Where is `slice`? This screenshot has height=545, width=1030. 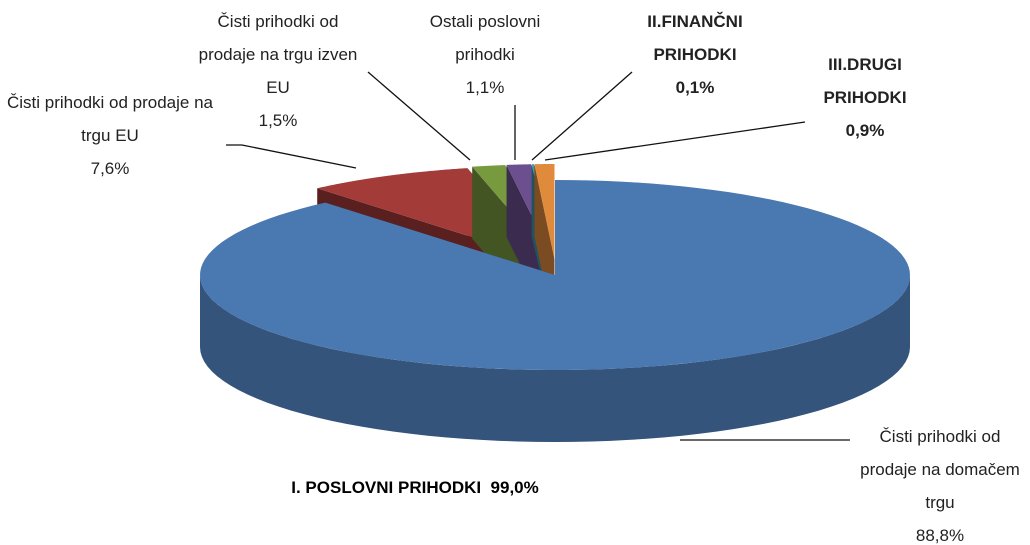 slice is located at coordinates (544, 212).